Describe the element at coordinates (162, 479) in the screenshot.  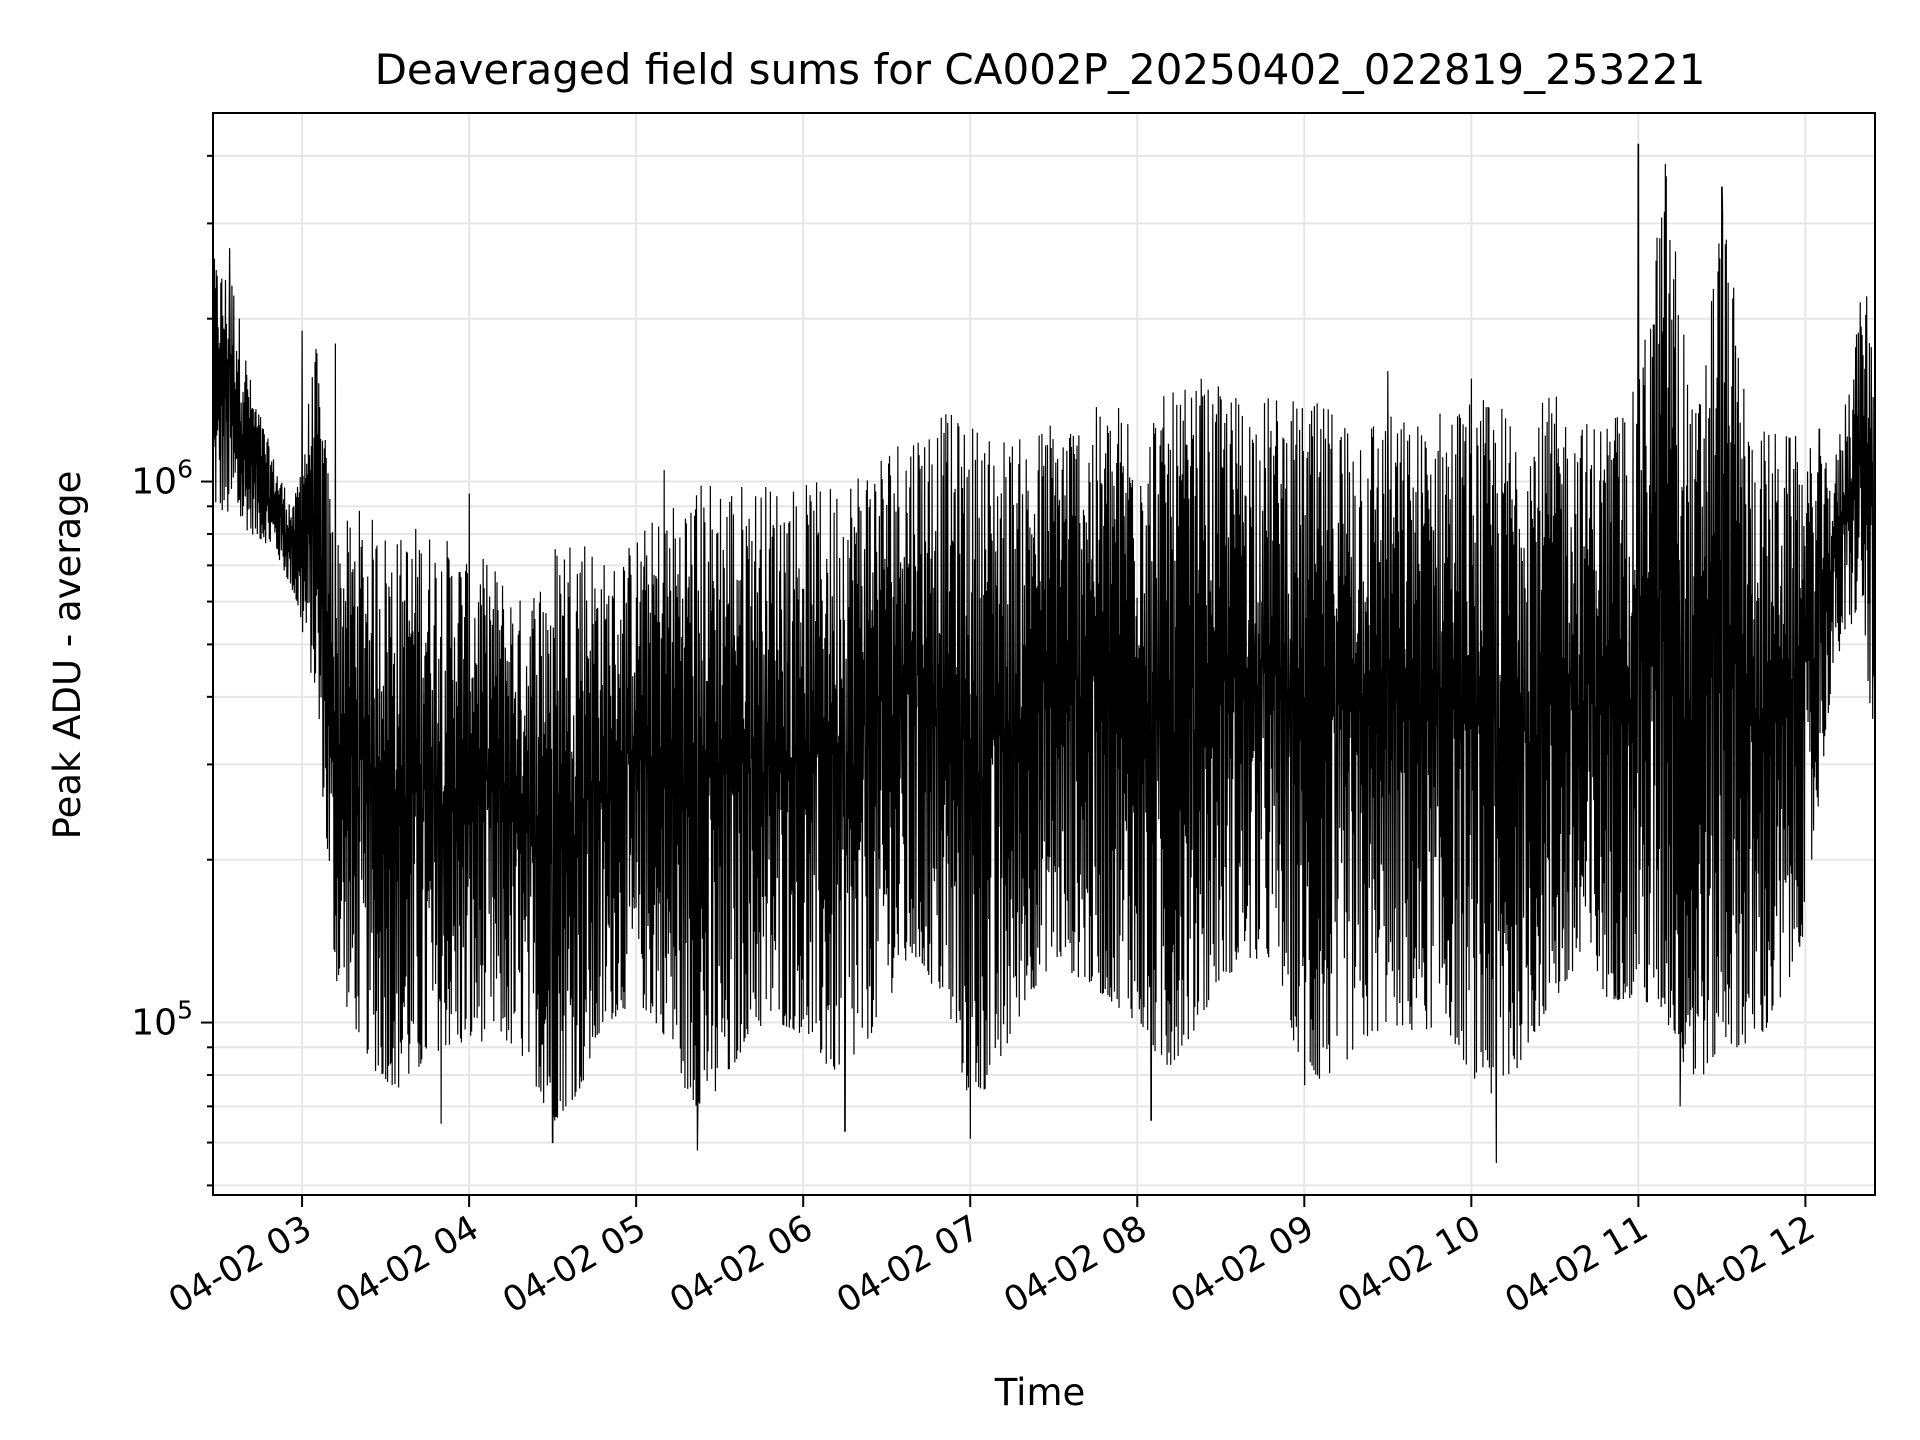
I see `y-tick-label: 10⁶` at that location.